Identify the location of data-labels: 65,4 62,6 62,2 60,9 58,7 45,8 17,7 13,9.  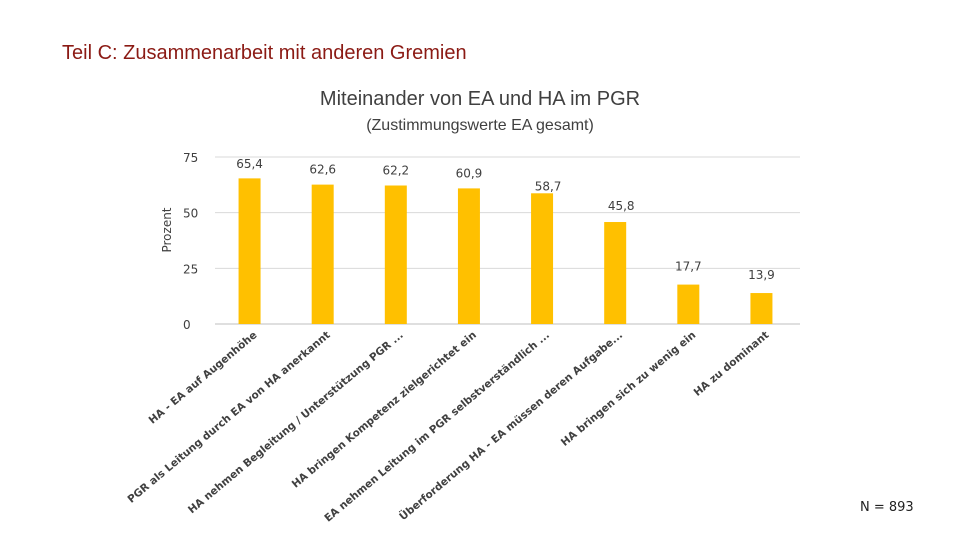
(505, 219).